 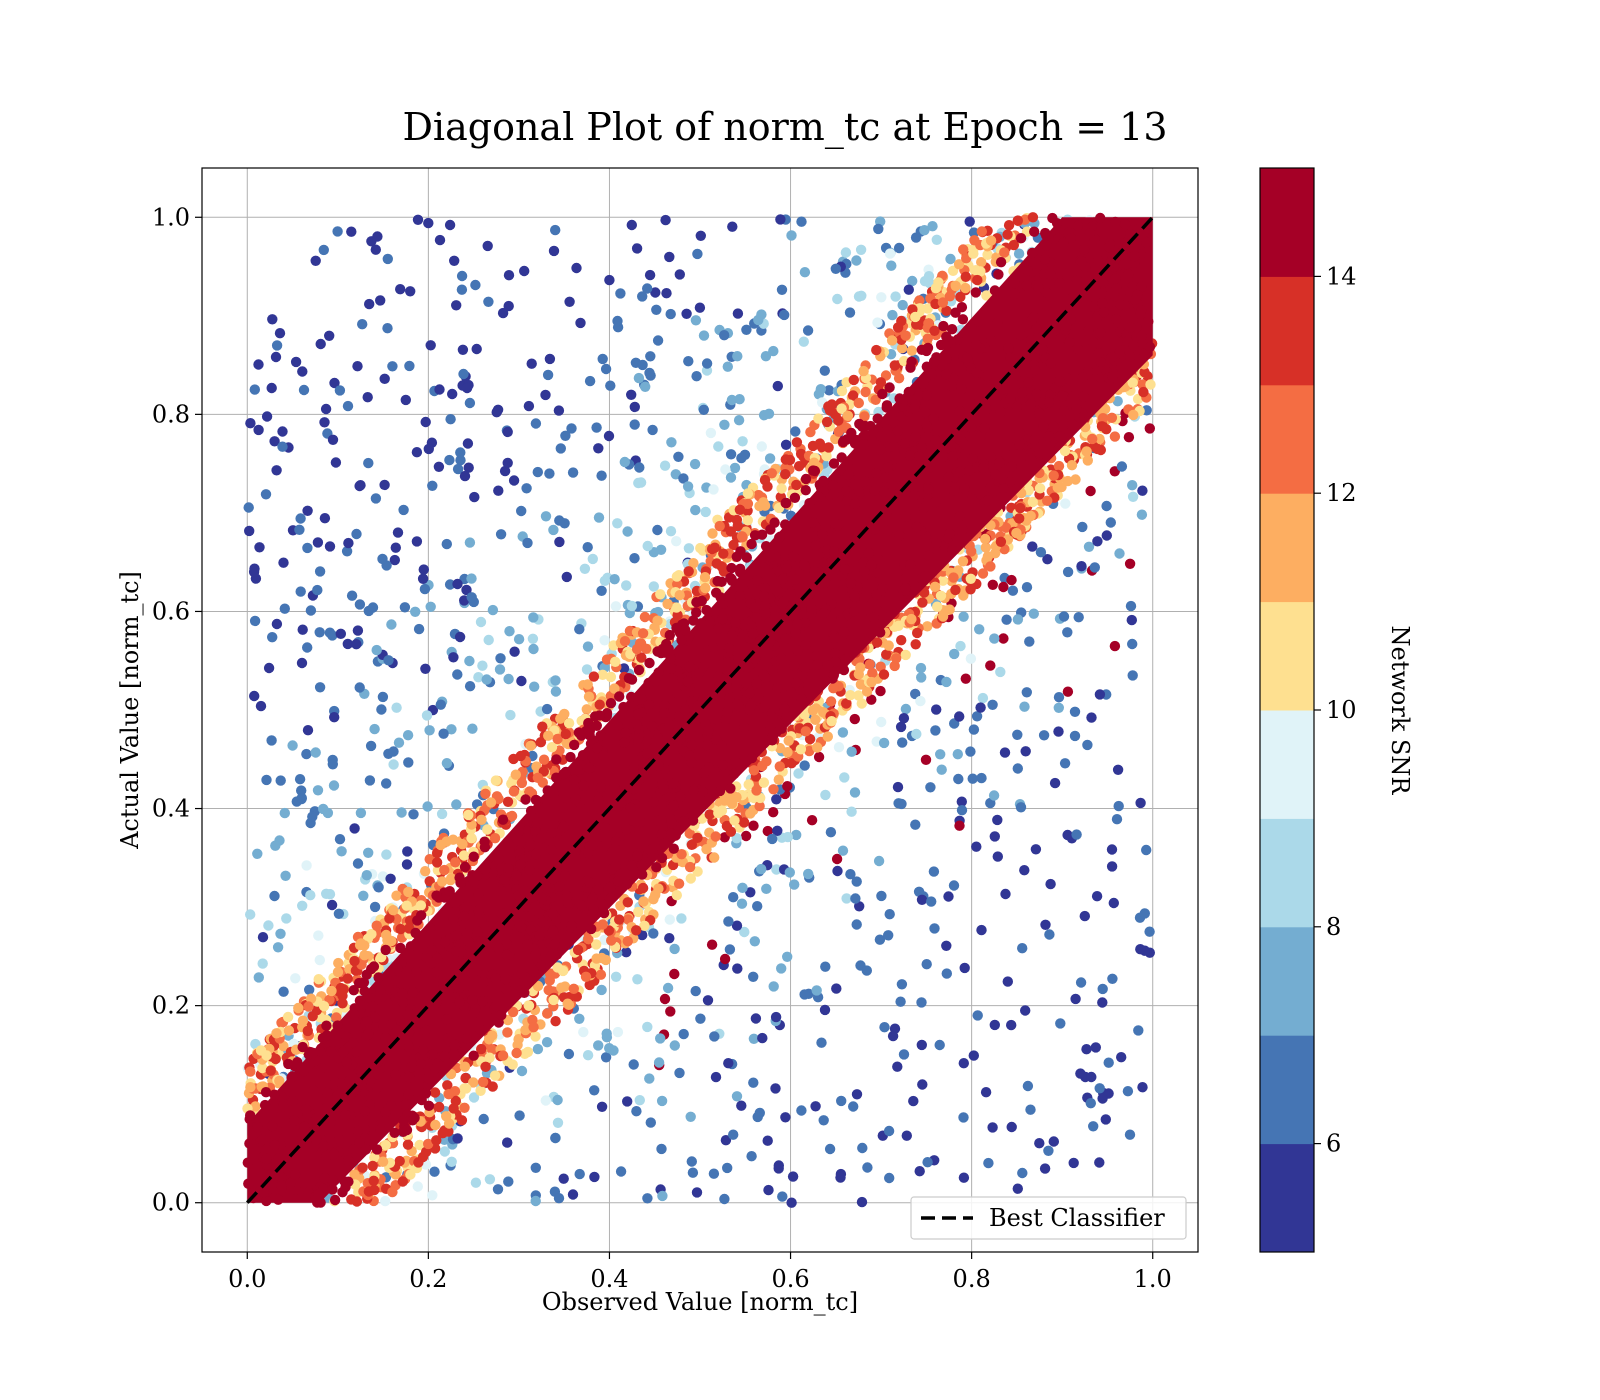 I want to click on colorbar-band, so click(x=1287, y=548).